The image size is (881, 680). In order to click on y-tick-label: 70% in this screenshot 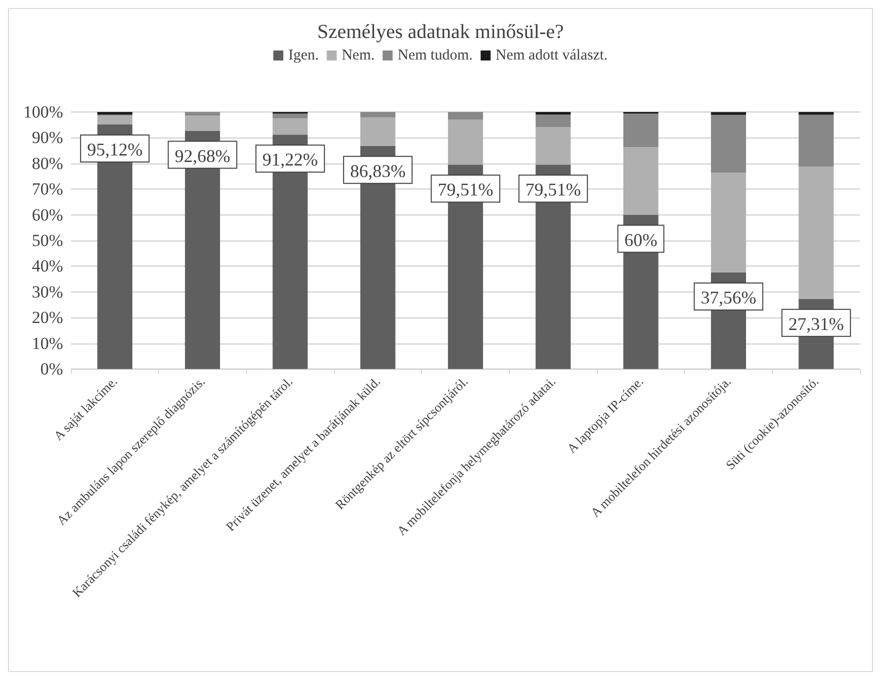, I will do `click(47, 189)`.